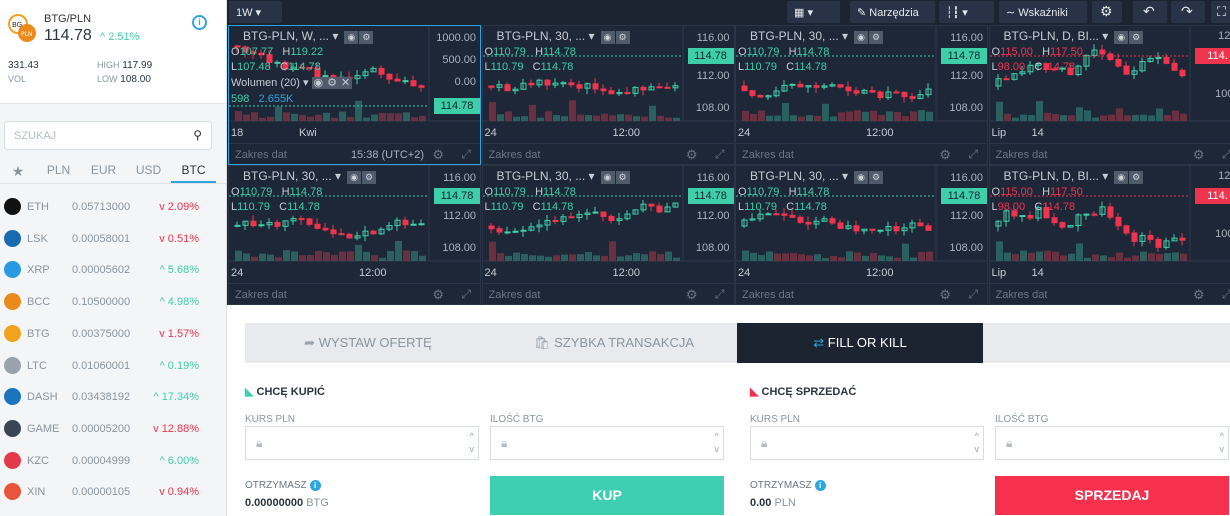 The width and height of the screenshot is (1230, 516). I want to click on chart-type-button: ┆┇ ▾, so click(966, 12).